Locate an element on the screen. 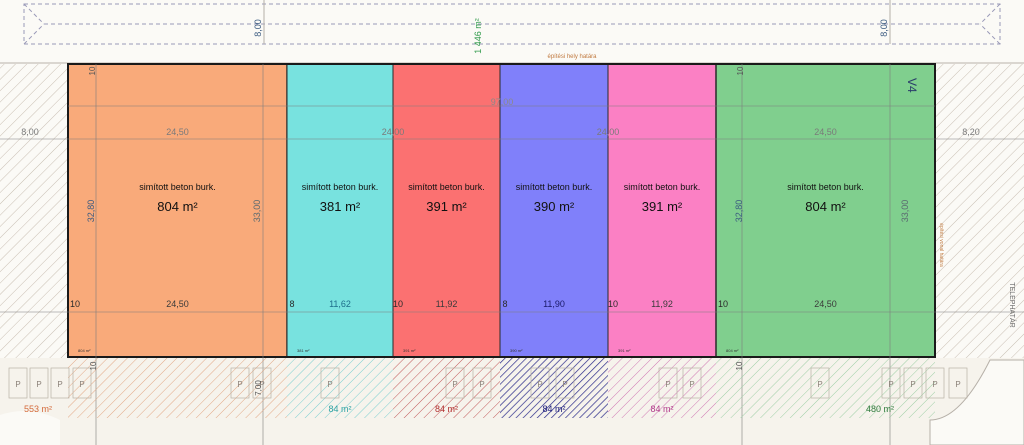 This screenshot has height=445, width=1024. overall-dim: 97,00 is located at coordinates (502, 102).